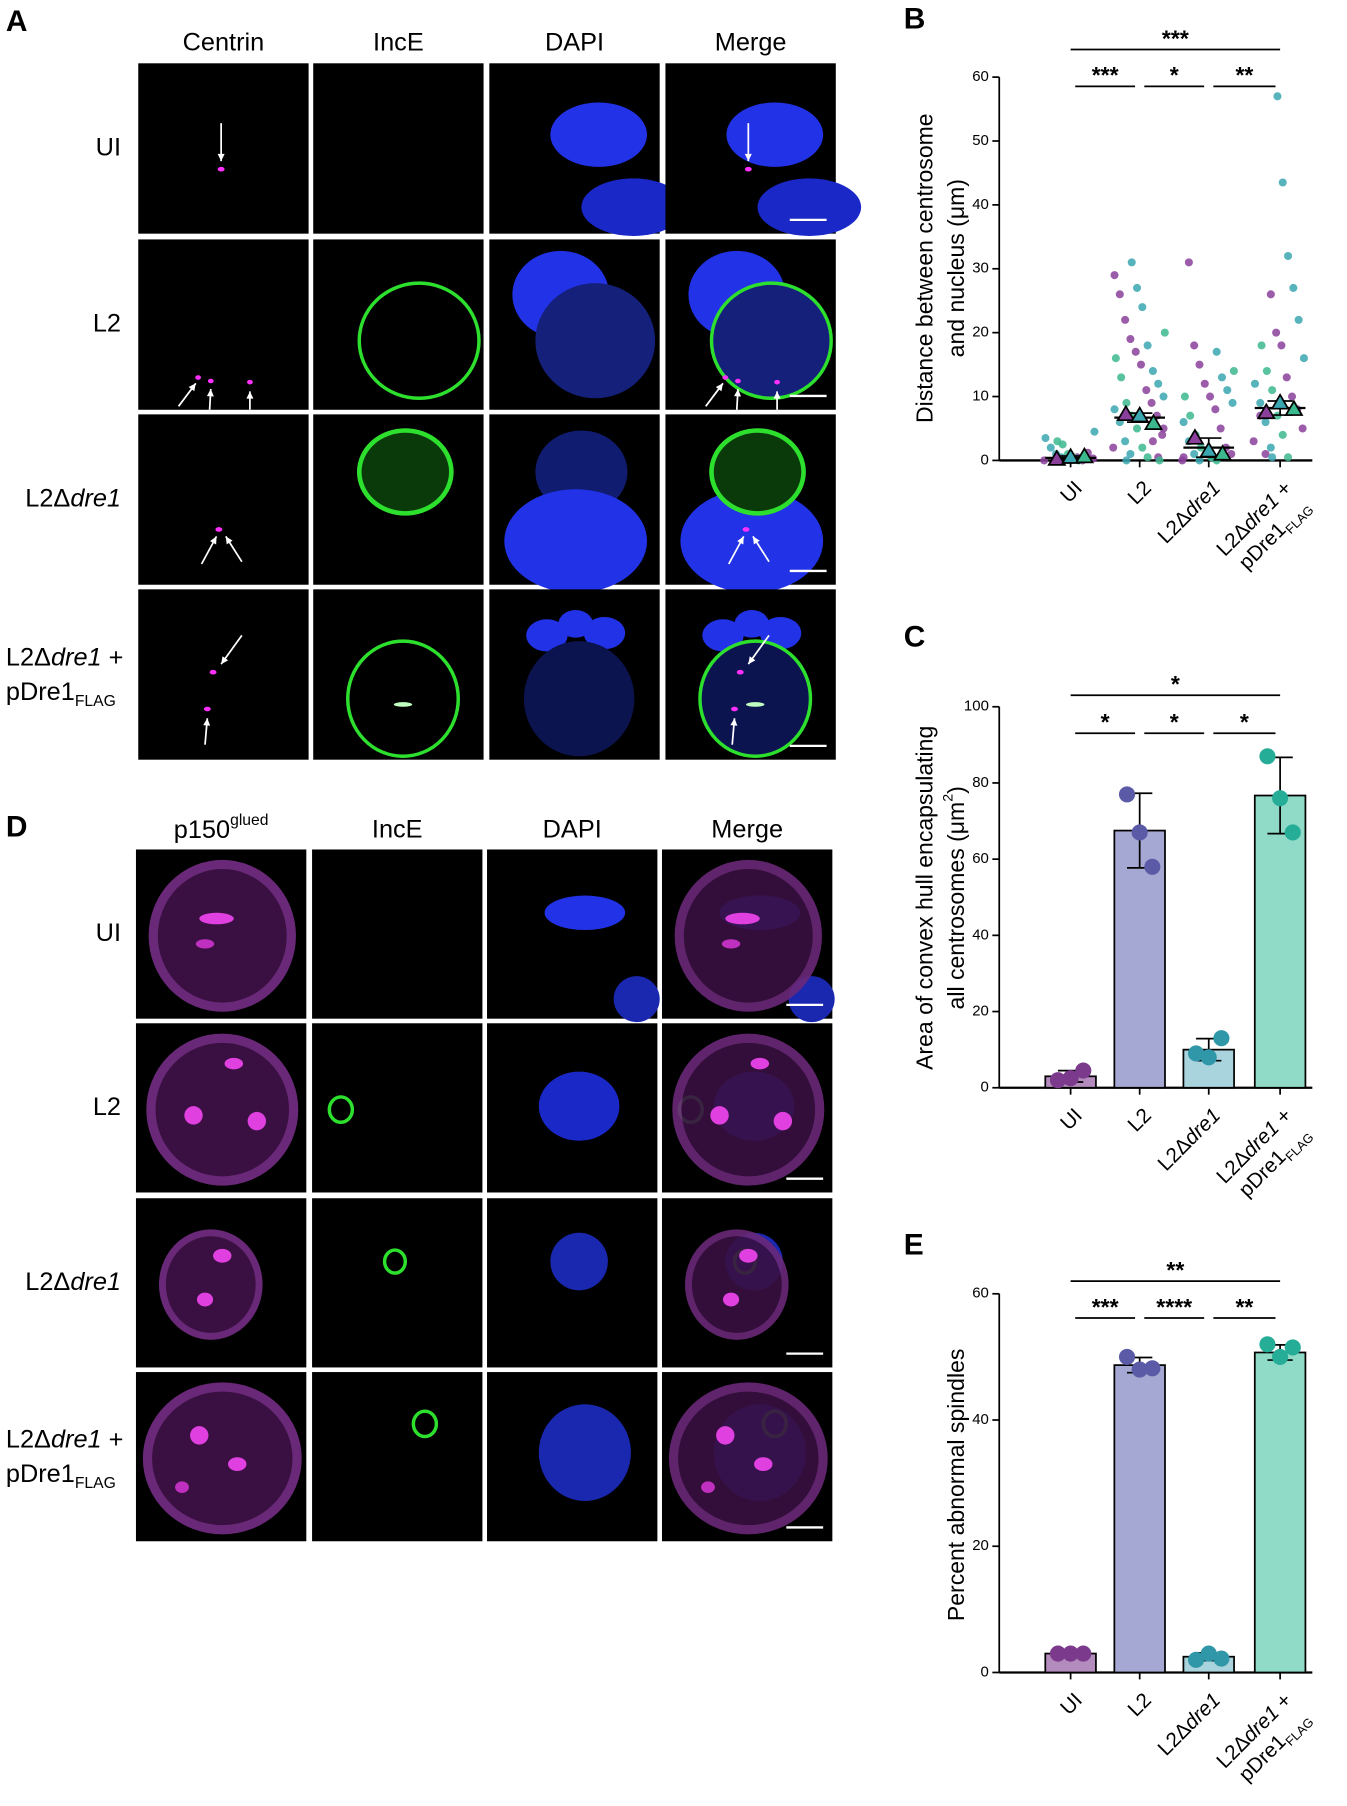 This screenshot has height=1806, width=1347. I want to click on column-header: p150glued, so click(221, 828).